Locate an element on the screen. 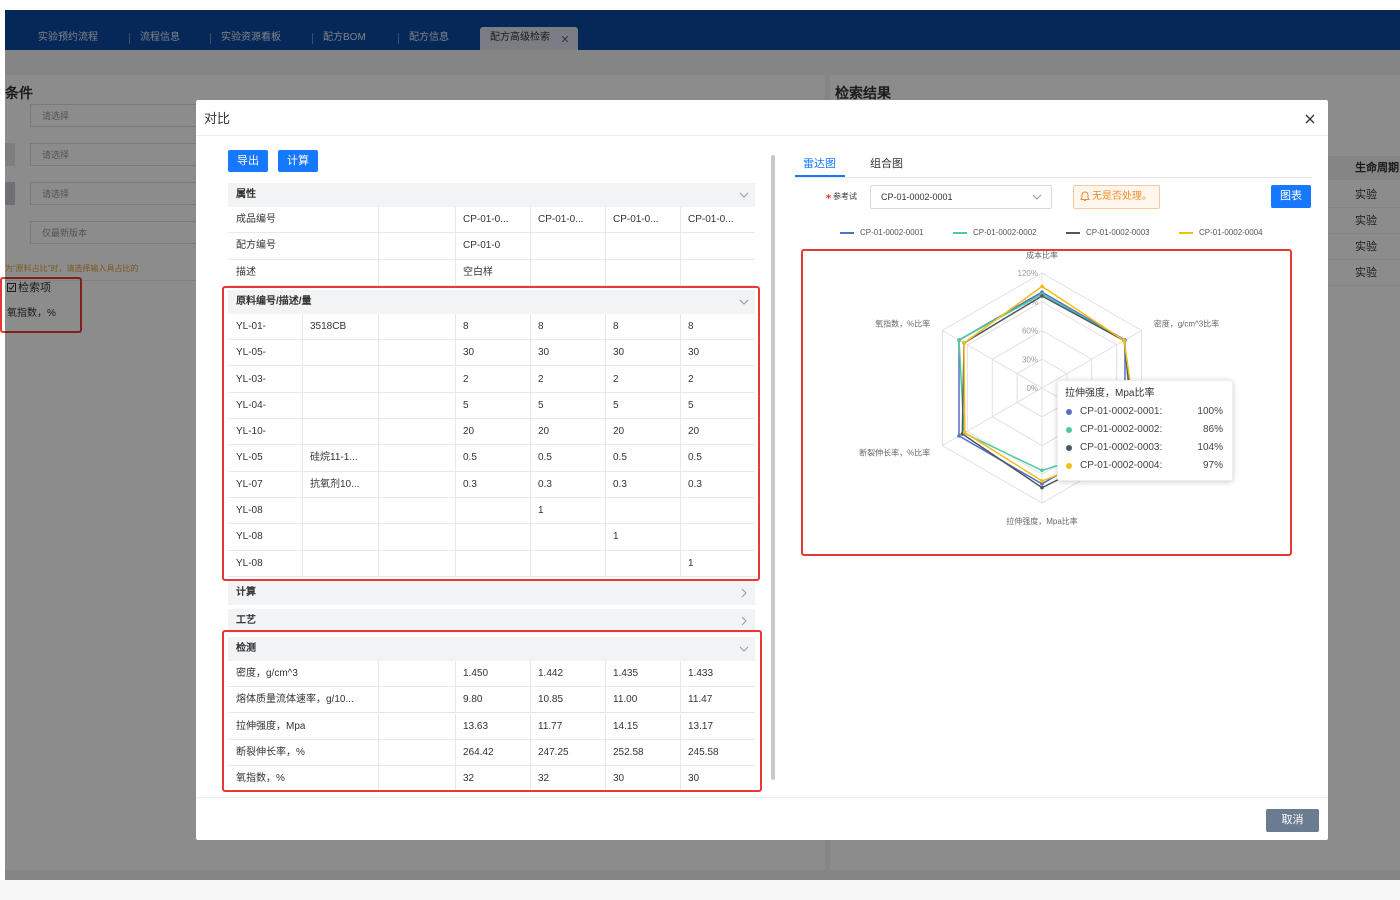 The image size is (1400, 900). legend-label: CP-01-0002-0002 is located at coordinates (1005, 232).